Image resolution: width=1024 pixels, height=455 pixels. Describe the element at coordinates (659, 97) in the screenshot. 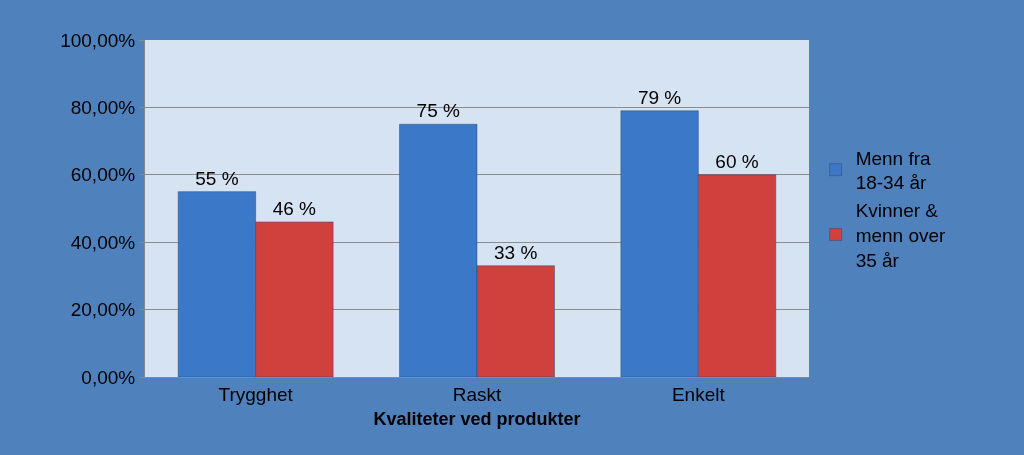

I see `data-label: 79 %` at that location.